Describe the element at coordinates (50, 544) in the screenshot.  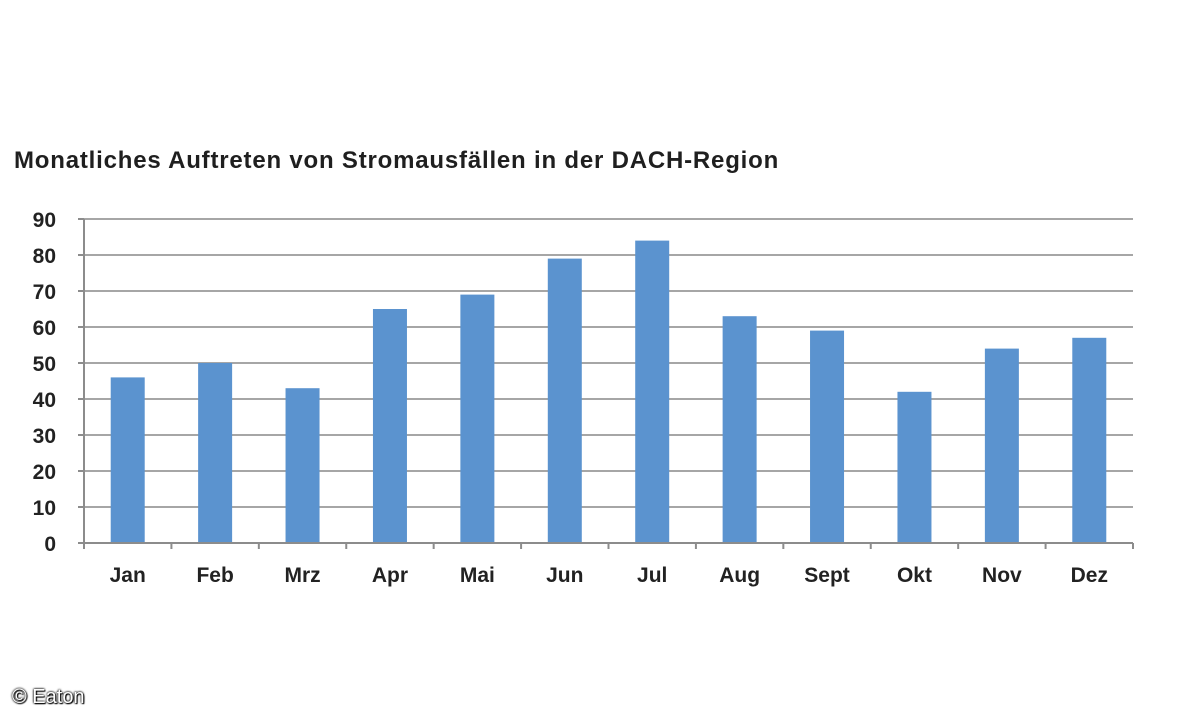
I see `y-tick-label: 0` at that location.